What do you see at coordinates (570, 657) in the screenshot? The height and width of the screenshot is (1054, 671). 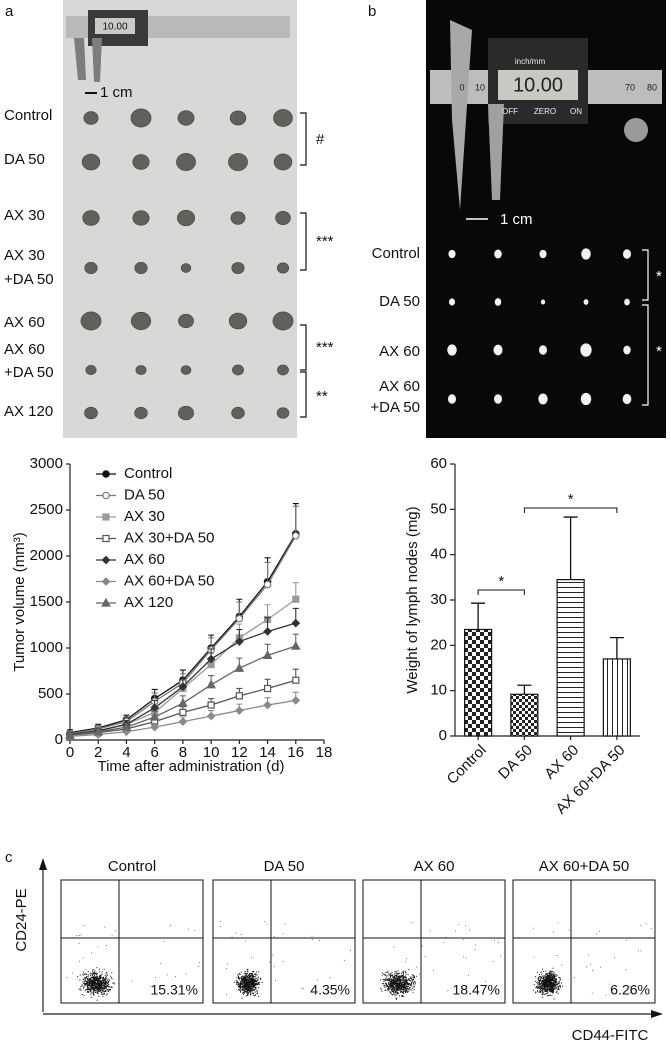 I see `bar` at bounding box center [570, 657].